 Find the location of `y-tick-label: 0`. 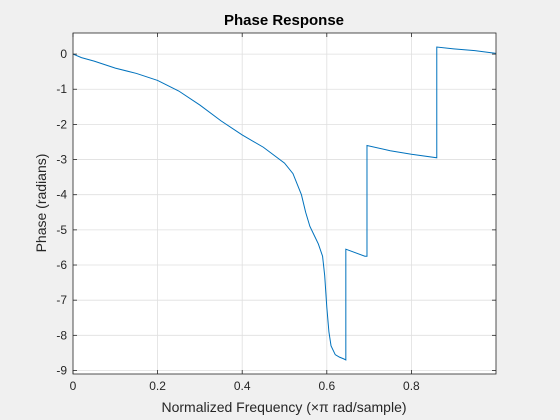

y-tick-label: 0 is located at coordinates (63, 54).